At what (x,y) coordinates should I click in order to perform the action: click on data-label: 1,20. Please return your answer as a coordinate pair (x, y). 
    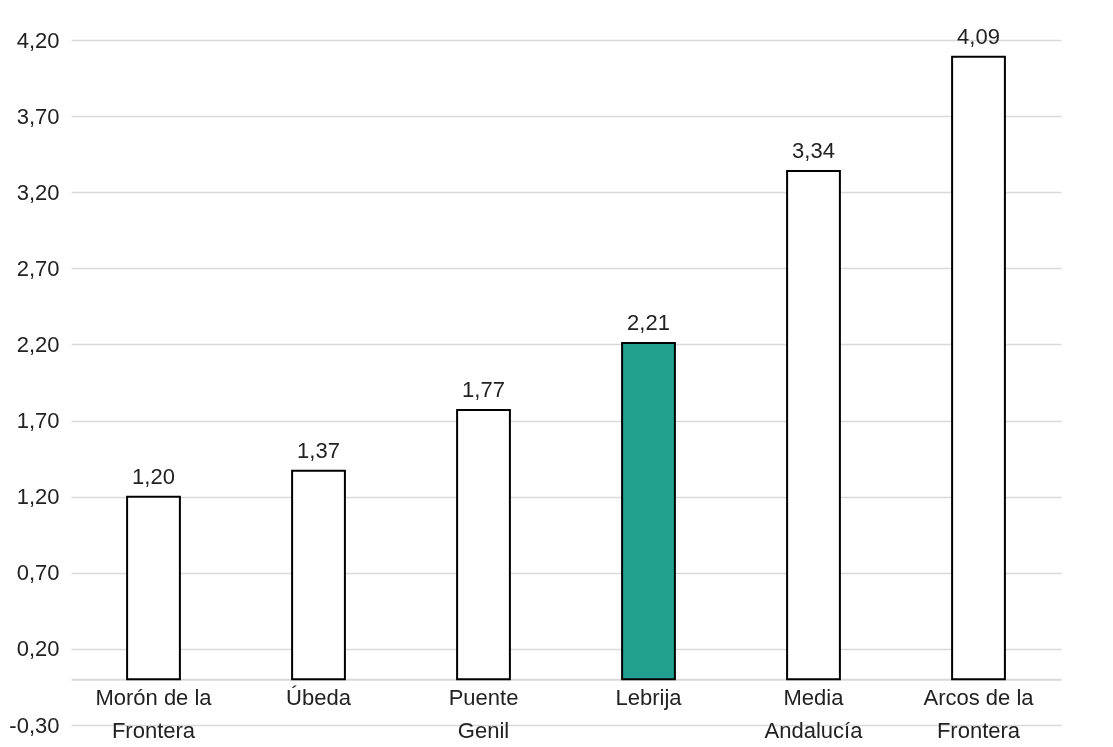
    Looking at the image, I should click on (153, 476).